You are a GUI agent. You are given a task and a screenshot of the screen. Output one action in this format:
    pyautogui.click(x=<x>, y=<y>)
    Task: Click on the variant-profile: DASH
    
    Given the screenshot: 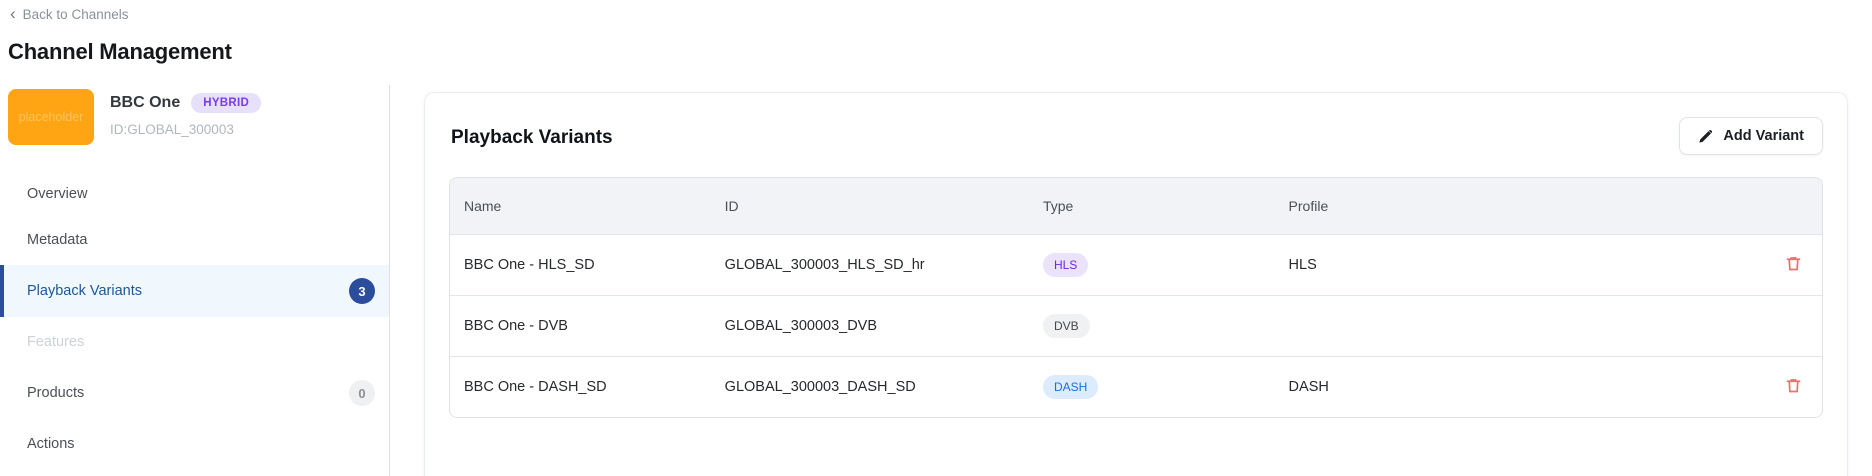 What is the action you would take?
    pyautogui.click(x=1516, y=386)
    